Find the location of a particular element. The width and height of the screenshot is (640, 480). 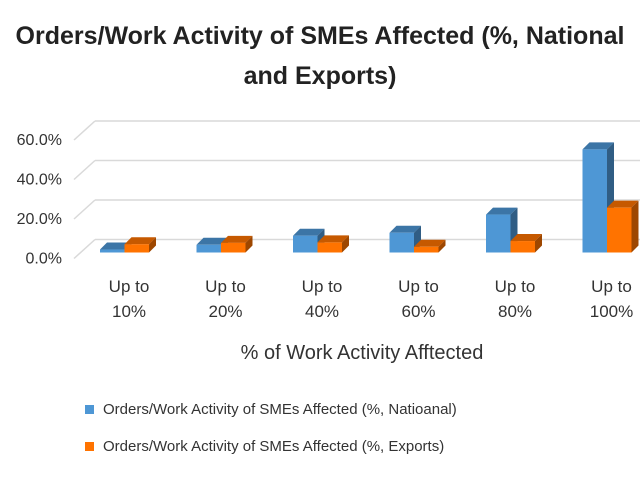

legend-swatch-national is located at coordinates (89, 409).